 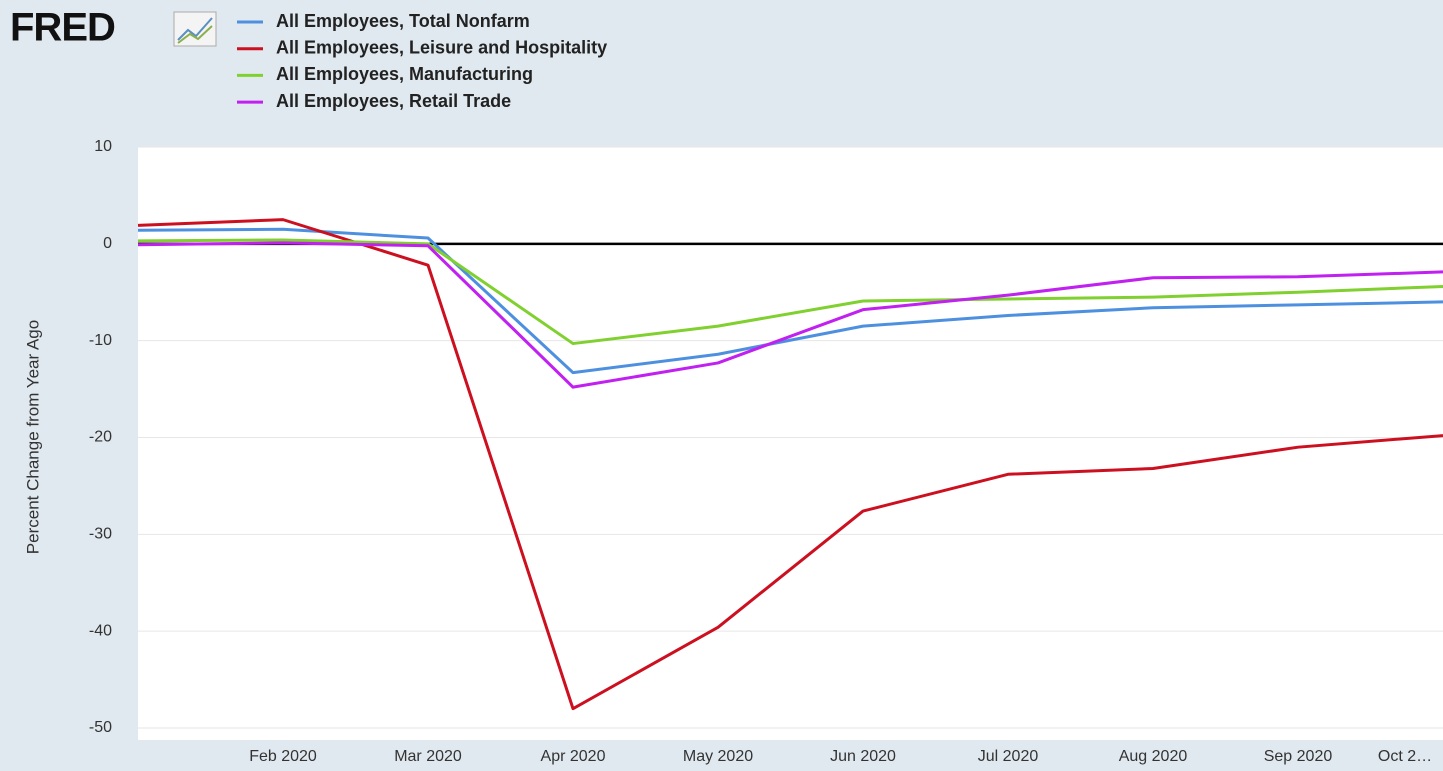 What do you see at coordinates (573, 756) in the screenshot?
I see `x-tick-label: Apr 2020` at bounding box center [573, 756].